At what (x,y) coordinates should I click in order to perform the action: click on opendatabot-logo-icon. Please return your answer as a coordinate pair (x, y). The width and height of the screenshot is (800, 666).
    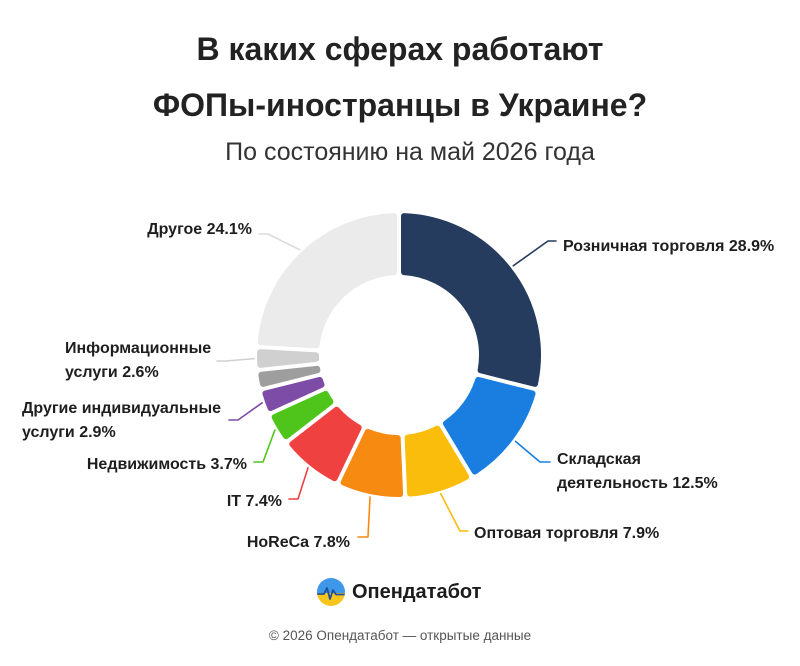
    Looking at the image, I should click on (331, 592).